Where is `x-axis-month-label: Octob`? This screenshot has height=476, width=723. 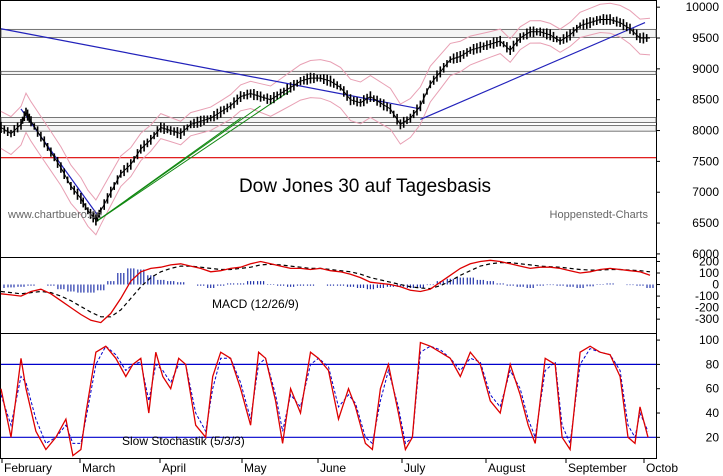
x-axis-month-label: Octob is located at coordinates (662, 468).